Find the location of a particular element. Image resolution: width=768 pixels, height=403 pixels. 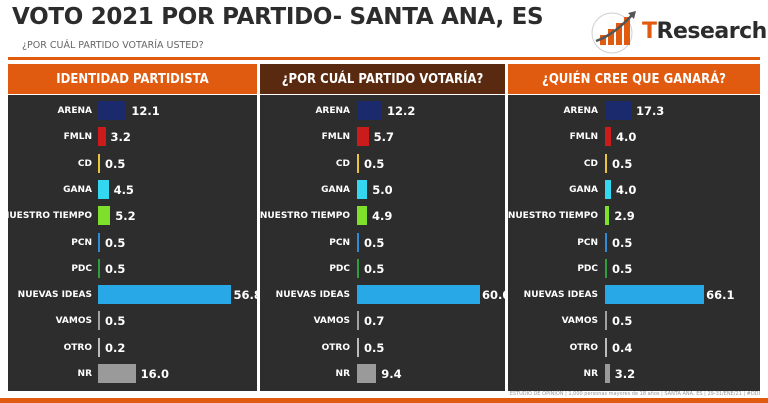

data-label: 12.1 is located at coordinates (145, 111).